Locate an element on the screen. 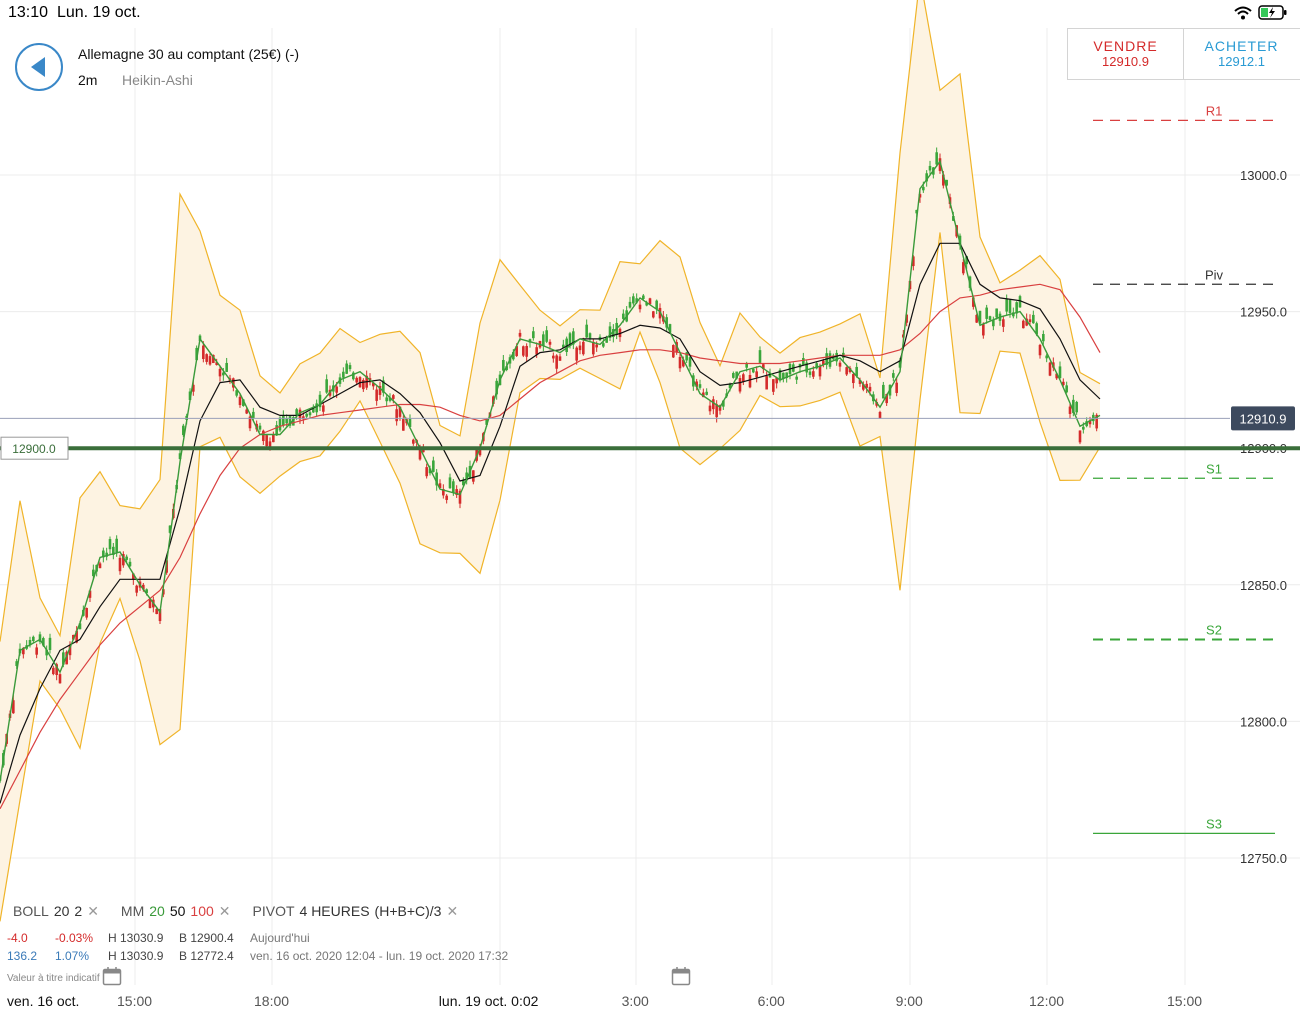 The image size is (1300, 1013). y-tick-label: 12750.0 is located at coordinates (1263, 858).